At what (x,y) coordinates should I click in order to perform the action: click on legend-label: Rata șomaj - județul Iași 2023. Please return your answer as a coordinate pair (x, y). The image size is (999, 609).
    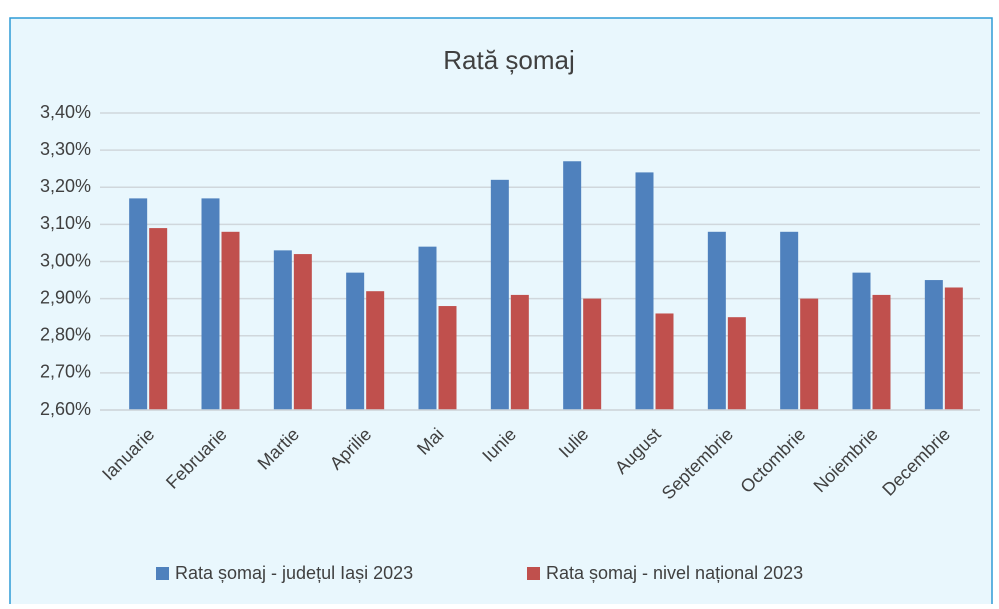
    Looking at the image, I should click on (294, 573).